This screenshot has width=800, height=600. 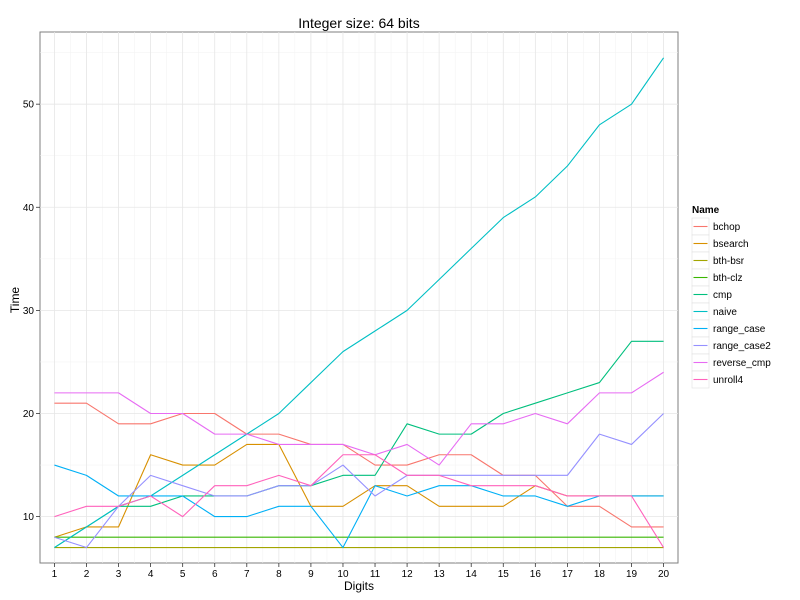 I want to click on legend-label: range_case2, so click(x=742, y=346).